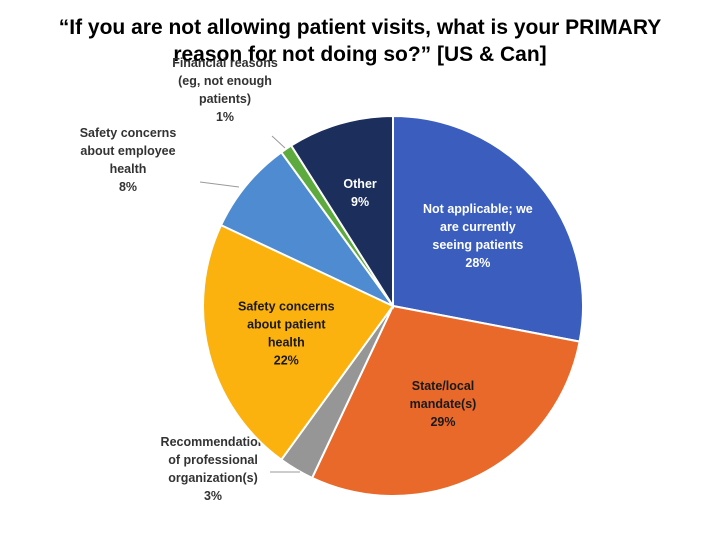 The image size is (720, 540). What do you see at coordinates (213, 496) in the screenshot?
I see `slice-percent: 3%` at bounding box center [213, 496].